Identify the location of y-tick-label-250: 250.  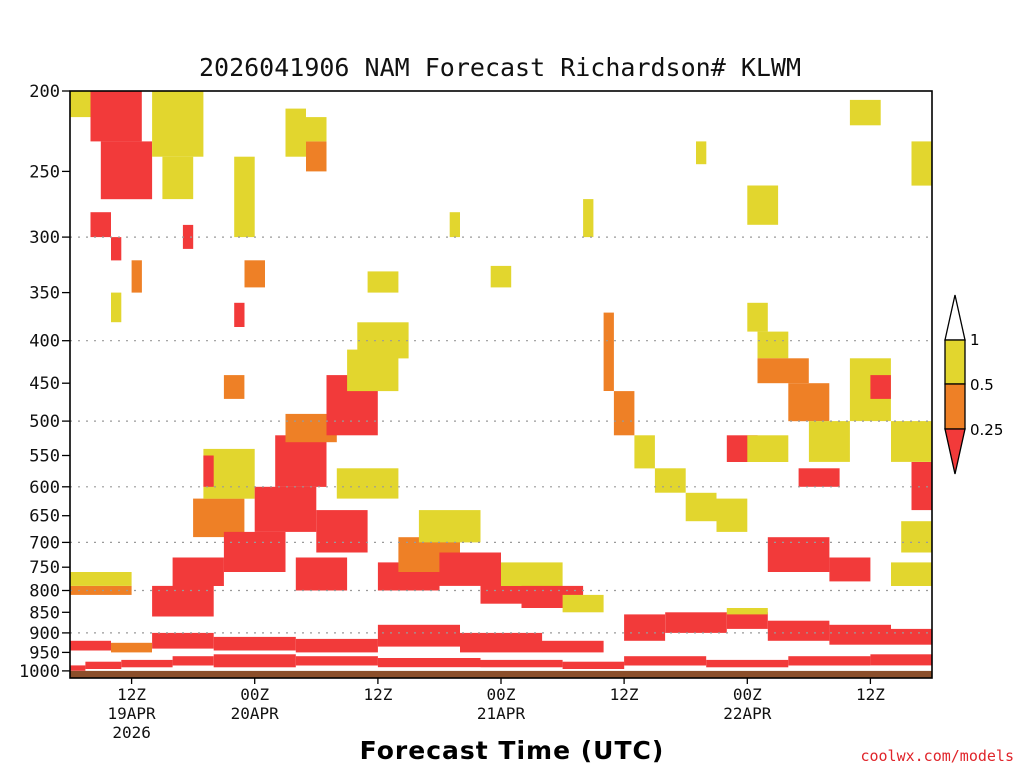
(44, 172).